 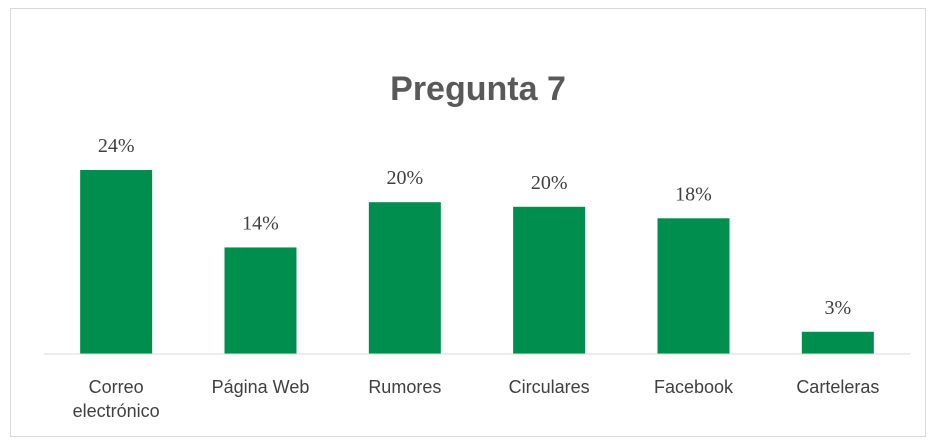 I want to click on data-label: 3%, so click(x=837, y=308).